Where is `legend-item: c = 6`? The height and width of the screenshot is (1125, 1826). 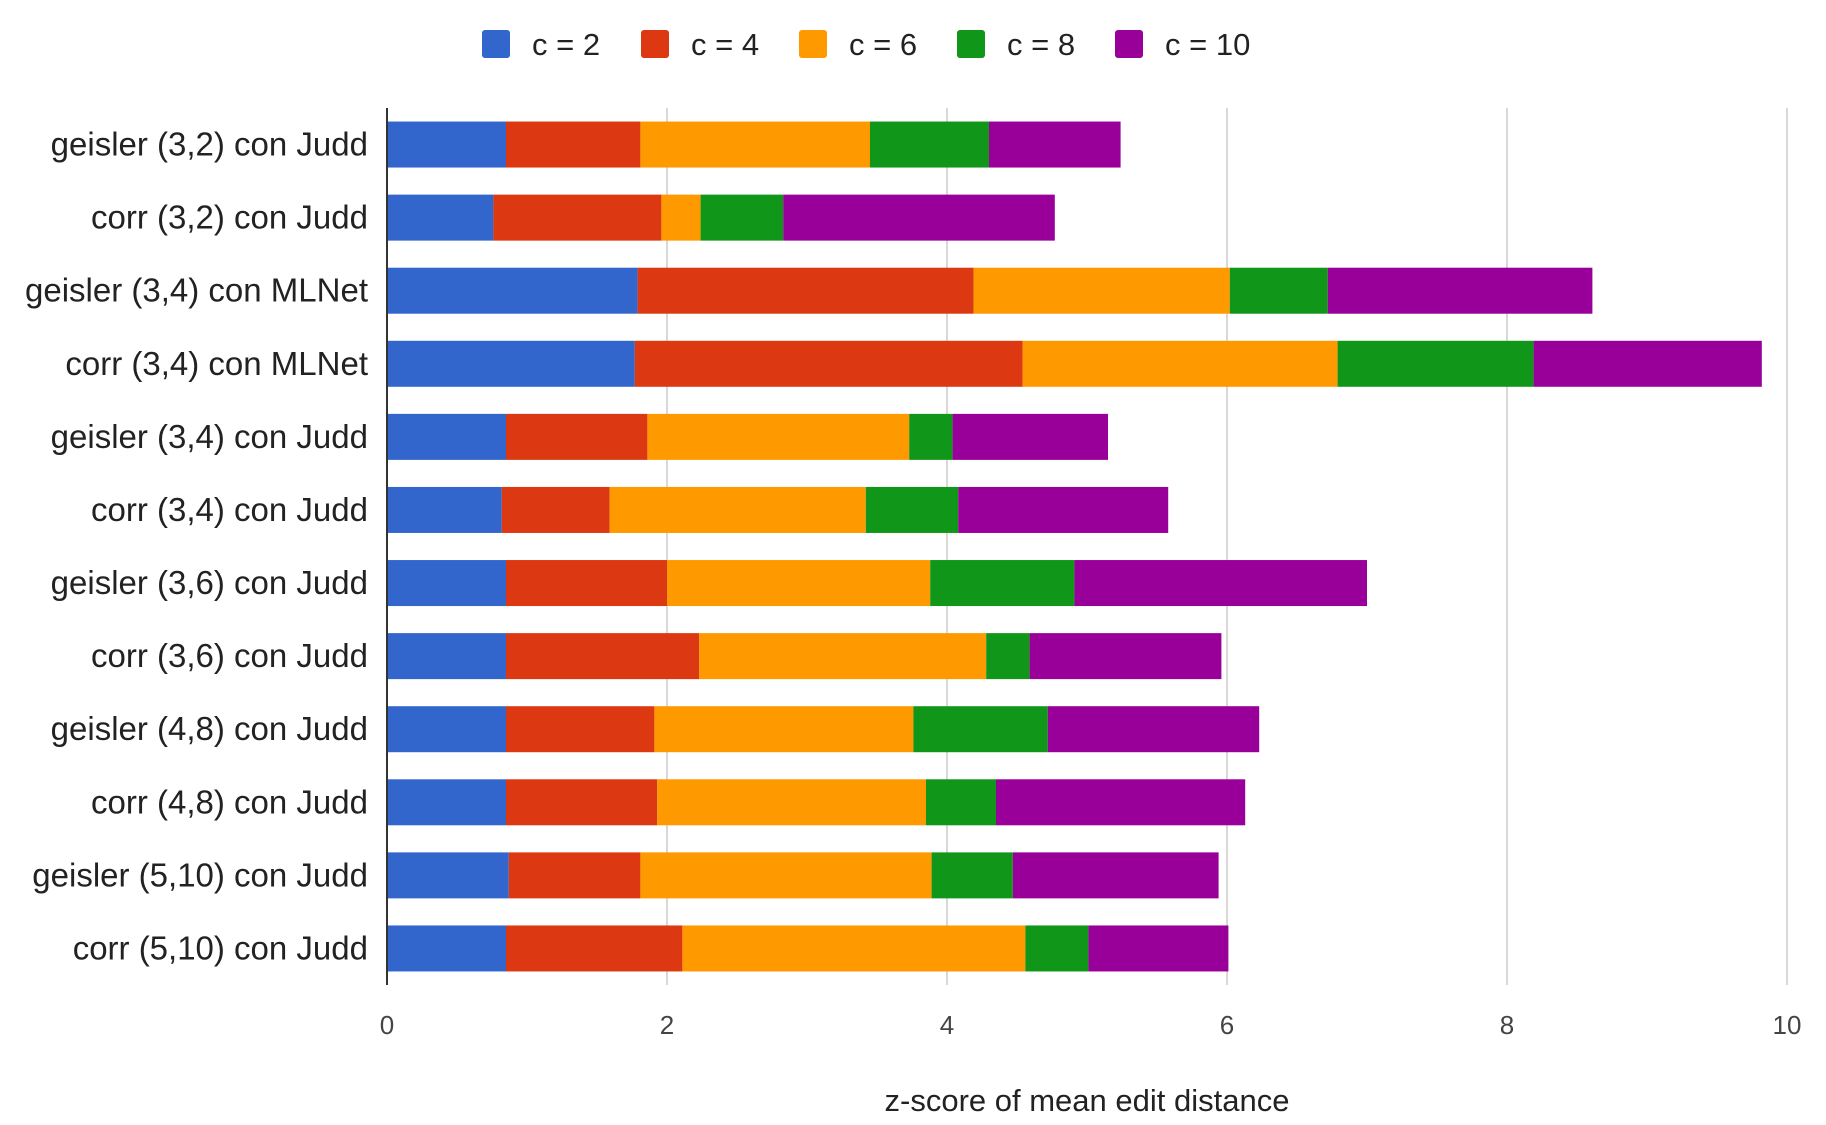
legend-item: c = 6 is located at coordinates (858, 44).